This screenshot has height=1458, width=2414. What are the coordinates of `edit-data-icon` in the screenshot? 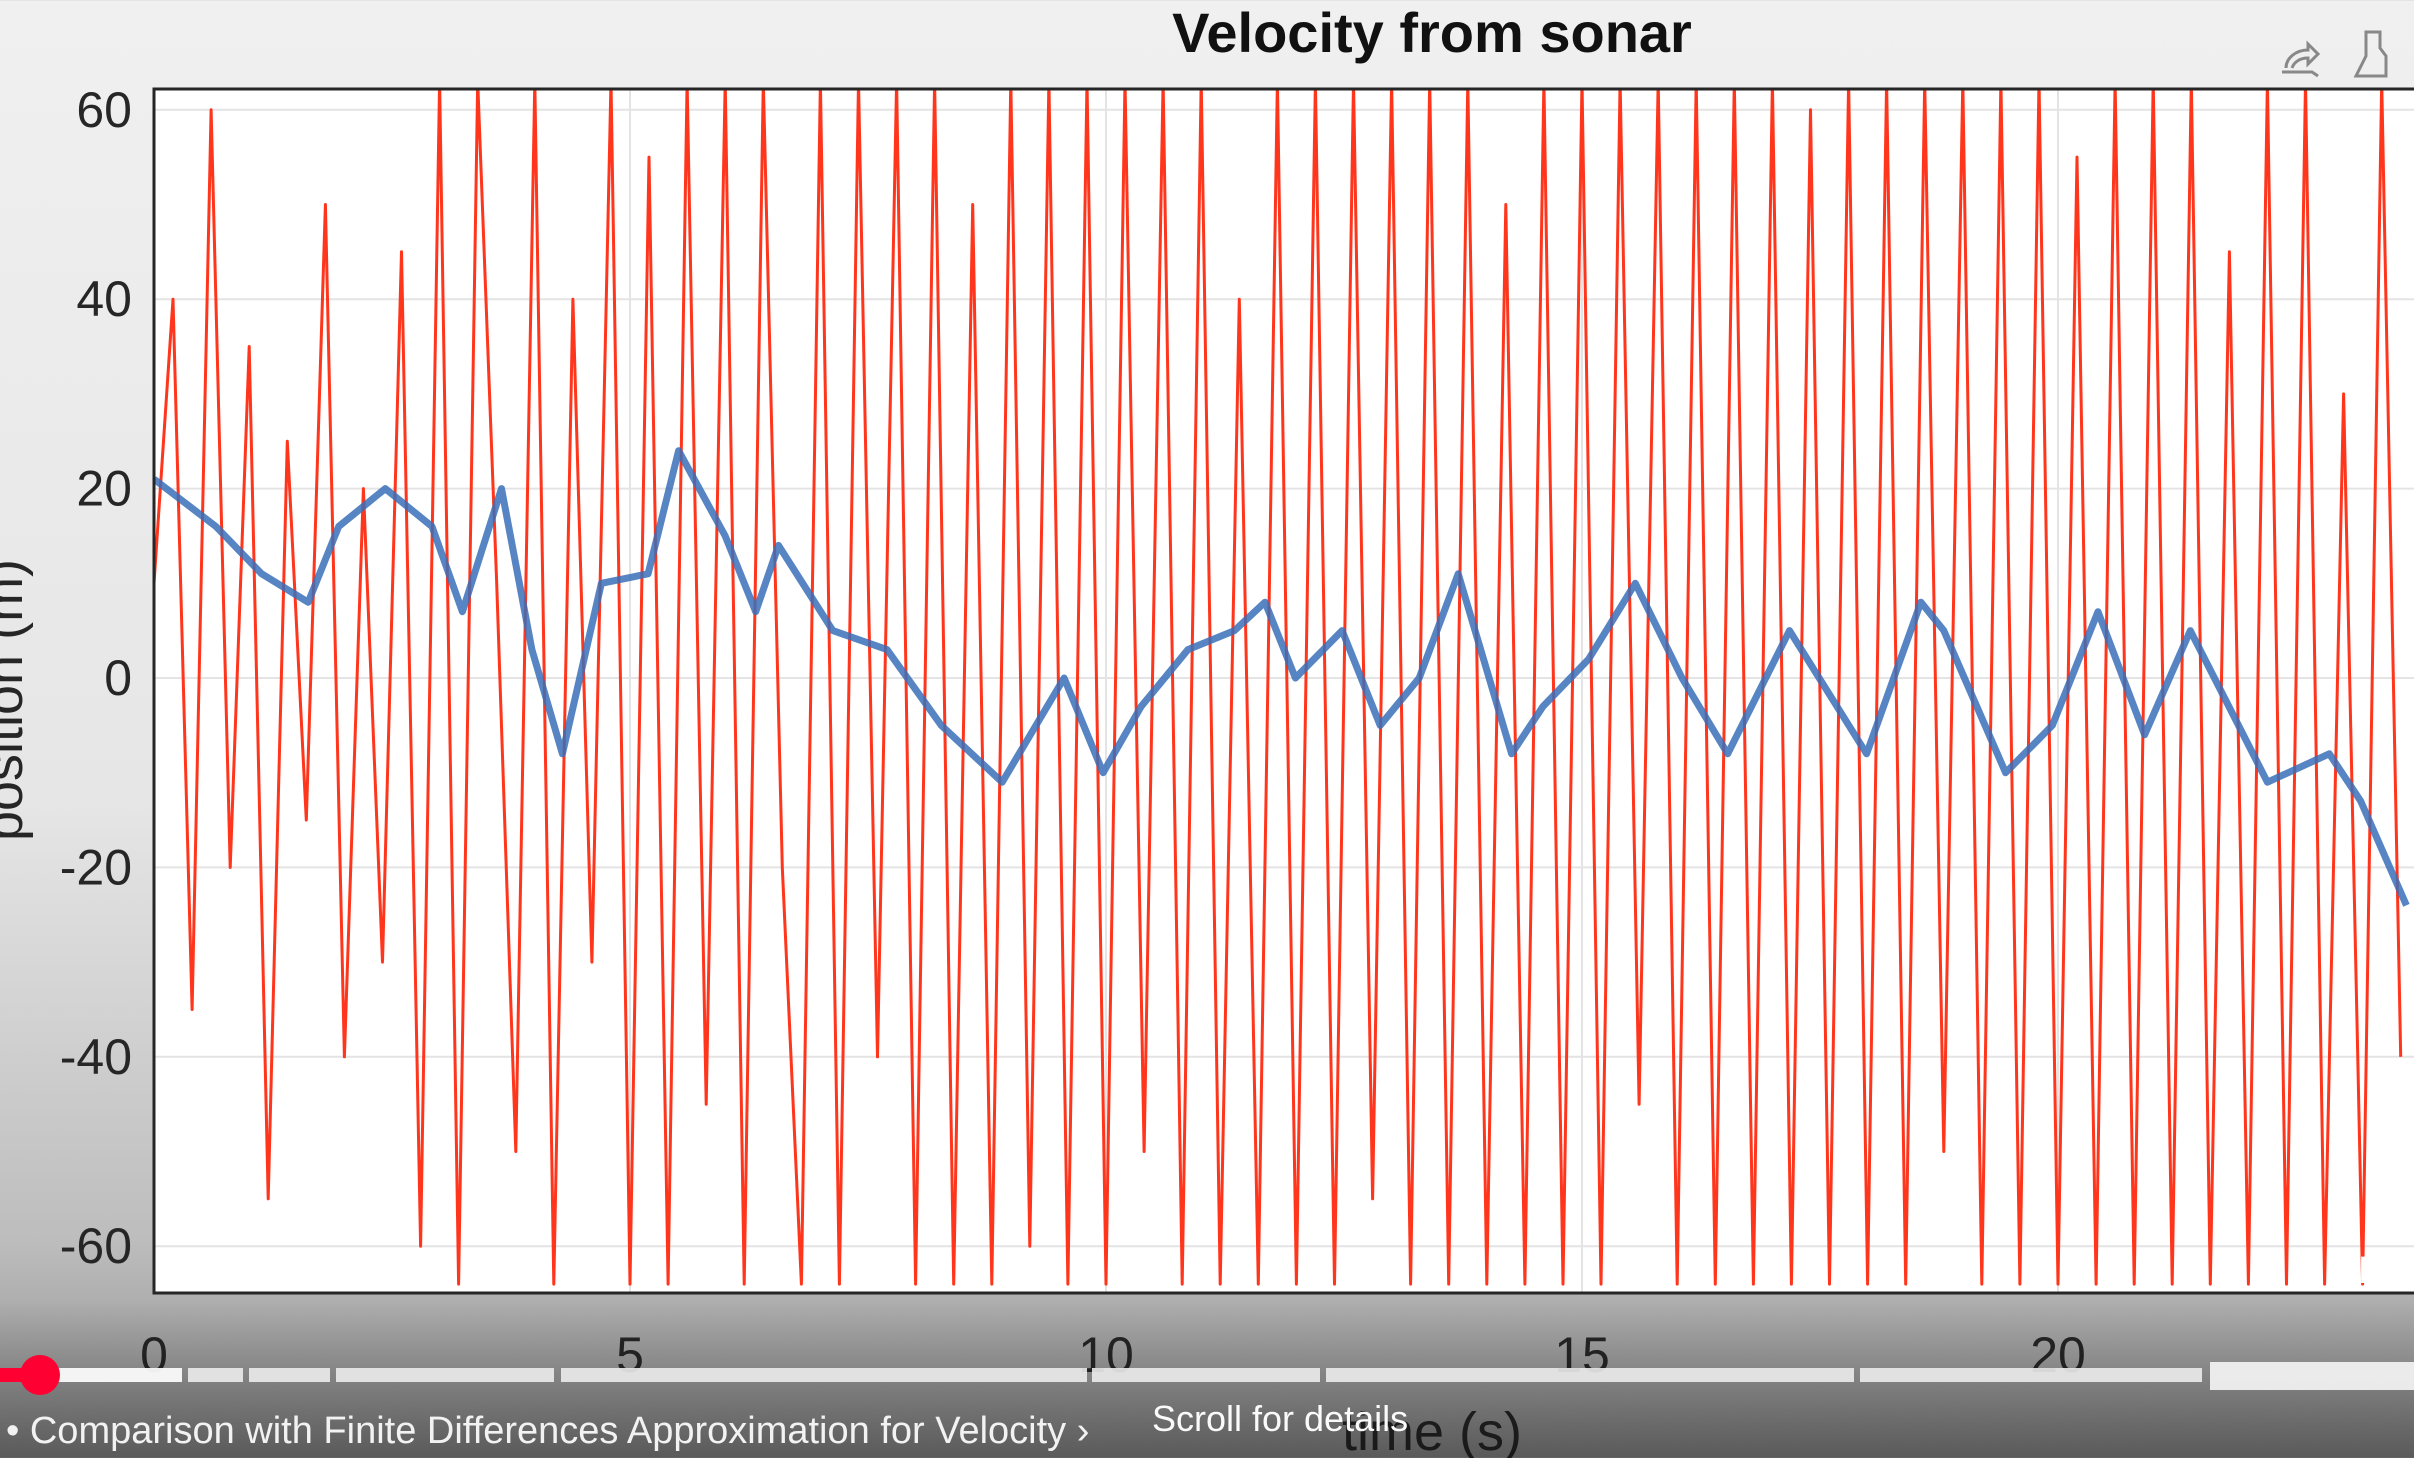 It's located at (2304, 54).